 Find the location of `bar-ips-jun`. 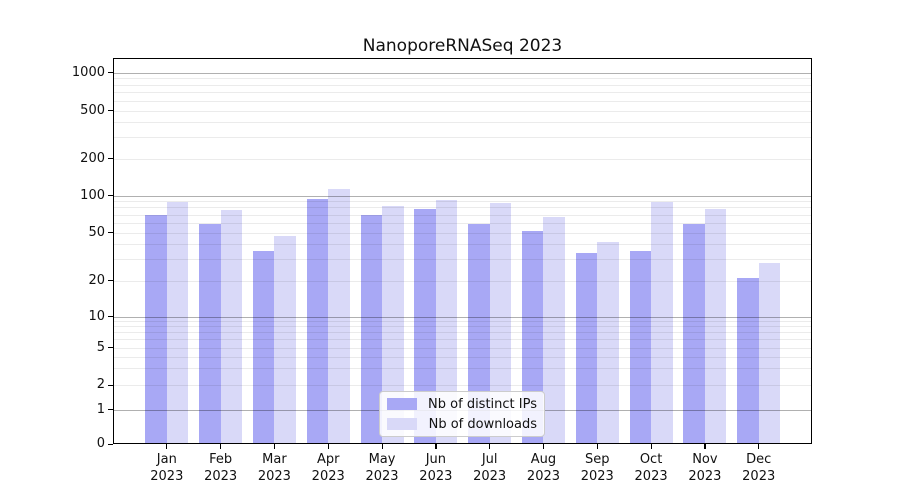

bar-ips-jun is located at coordinates (425, 326).